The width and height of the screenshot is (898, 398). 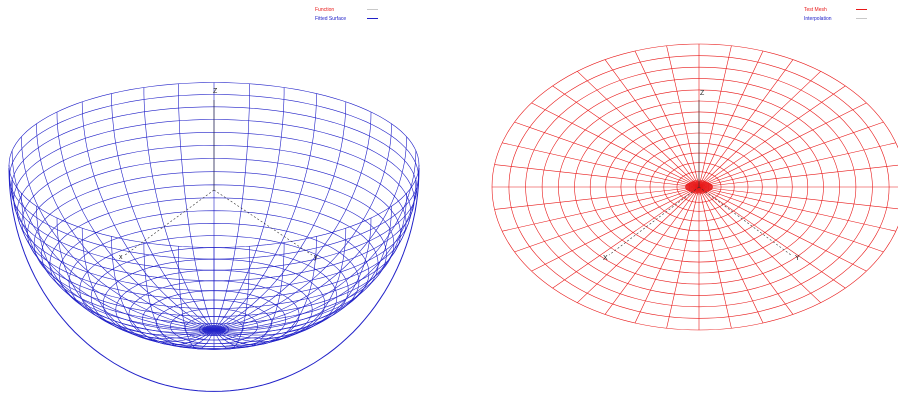 I want to click on legend-label: Fitted Surface, so click(x=331, y=19).